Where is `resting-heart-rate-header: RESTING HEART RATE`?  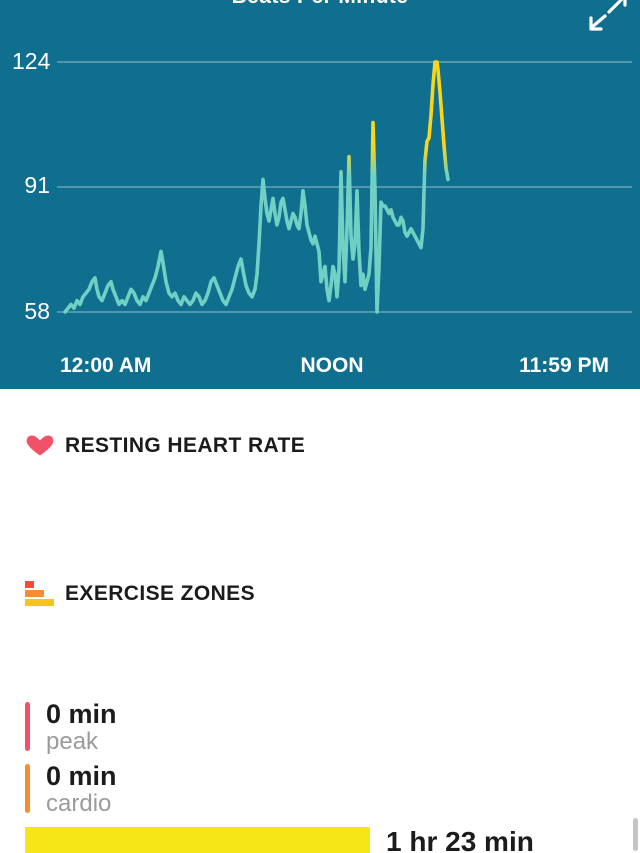
resting-heart-rate-header: RESTING HEART RATE is located at coordinates (165, 446).